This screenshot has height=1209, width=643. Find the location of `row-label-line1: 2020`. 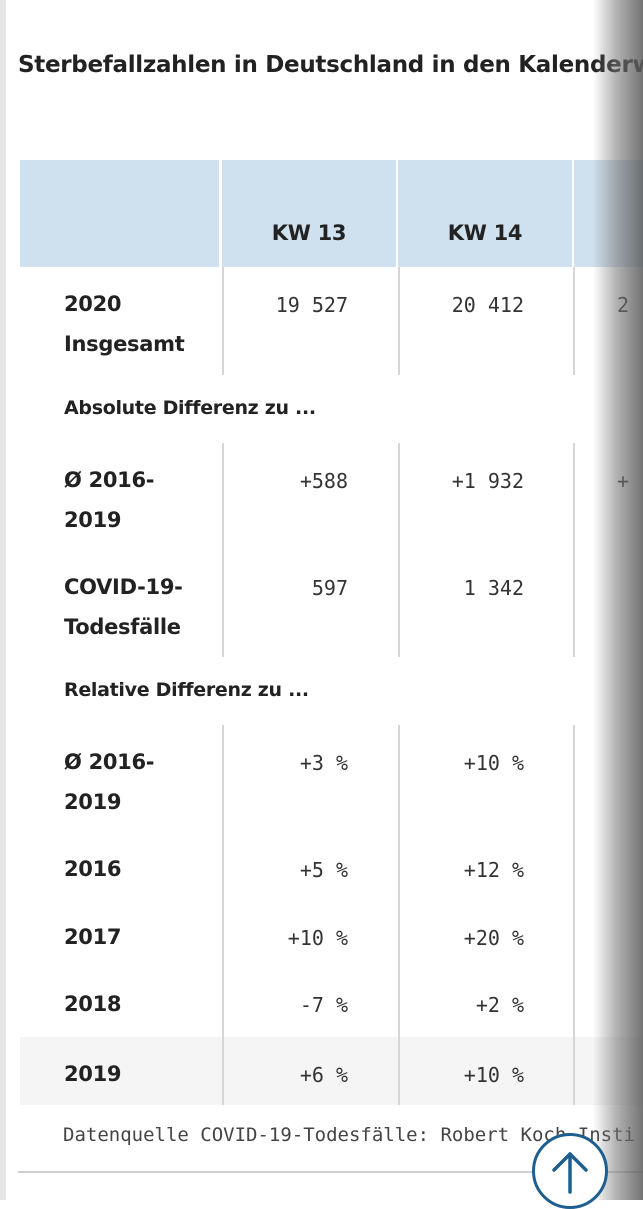

row-label-line1: 2020 is located at coordinates (93, 304).